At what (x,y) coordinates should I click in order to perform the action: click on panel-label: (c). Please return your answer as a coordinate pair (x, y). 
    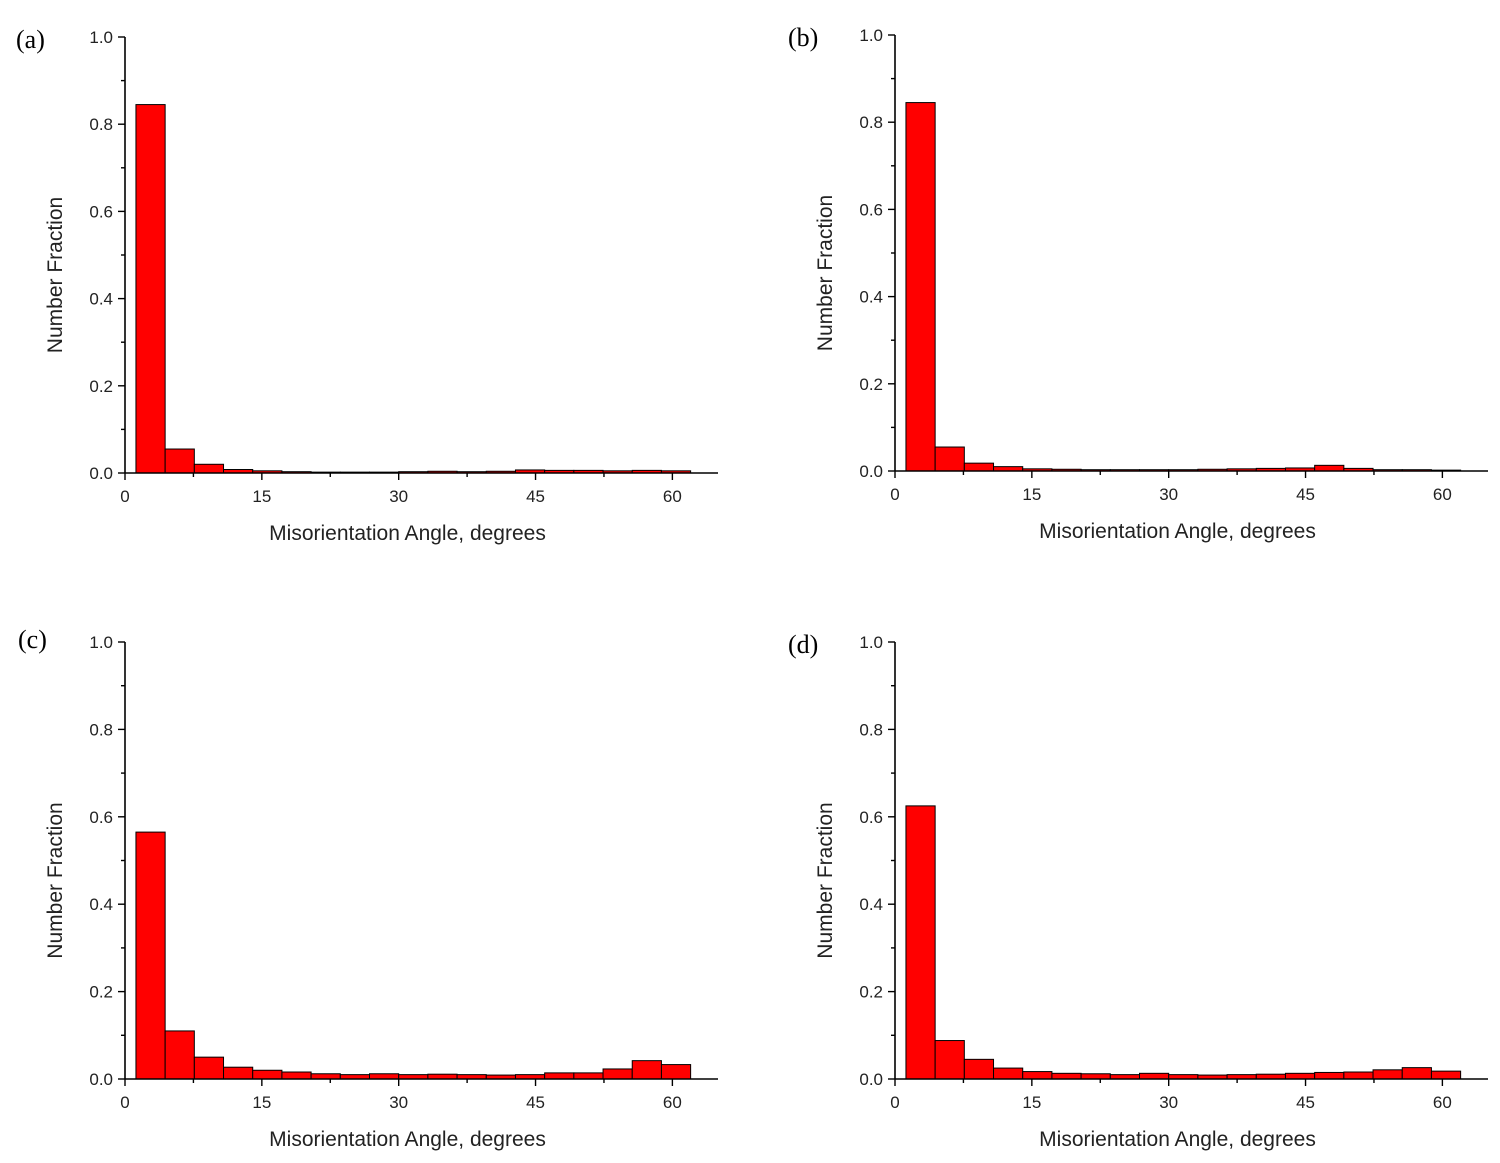
    Looking at the image, I should click on (32, 639).